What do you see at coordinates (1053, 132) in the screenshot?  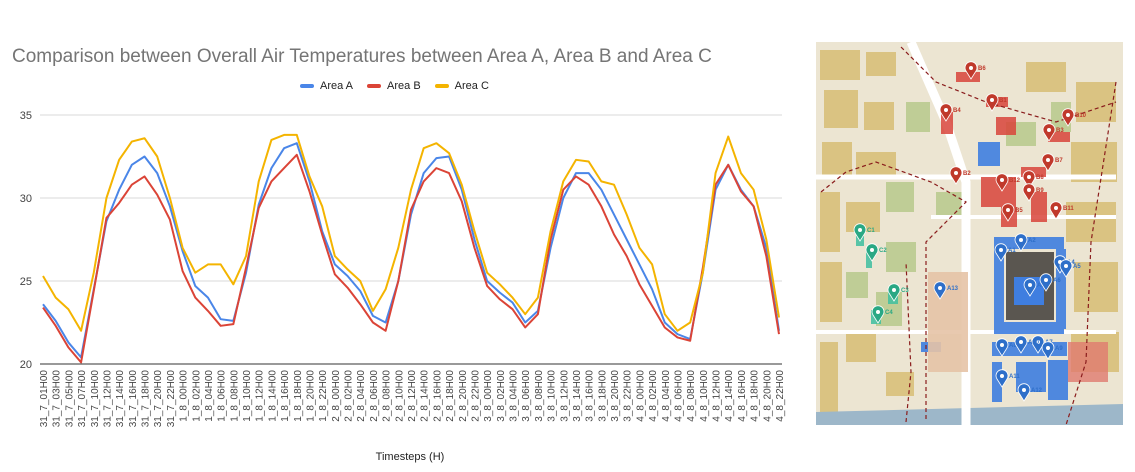 I see `map-marker-b3: B3` at bounding box center [1053, 132].